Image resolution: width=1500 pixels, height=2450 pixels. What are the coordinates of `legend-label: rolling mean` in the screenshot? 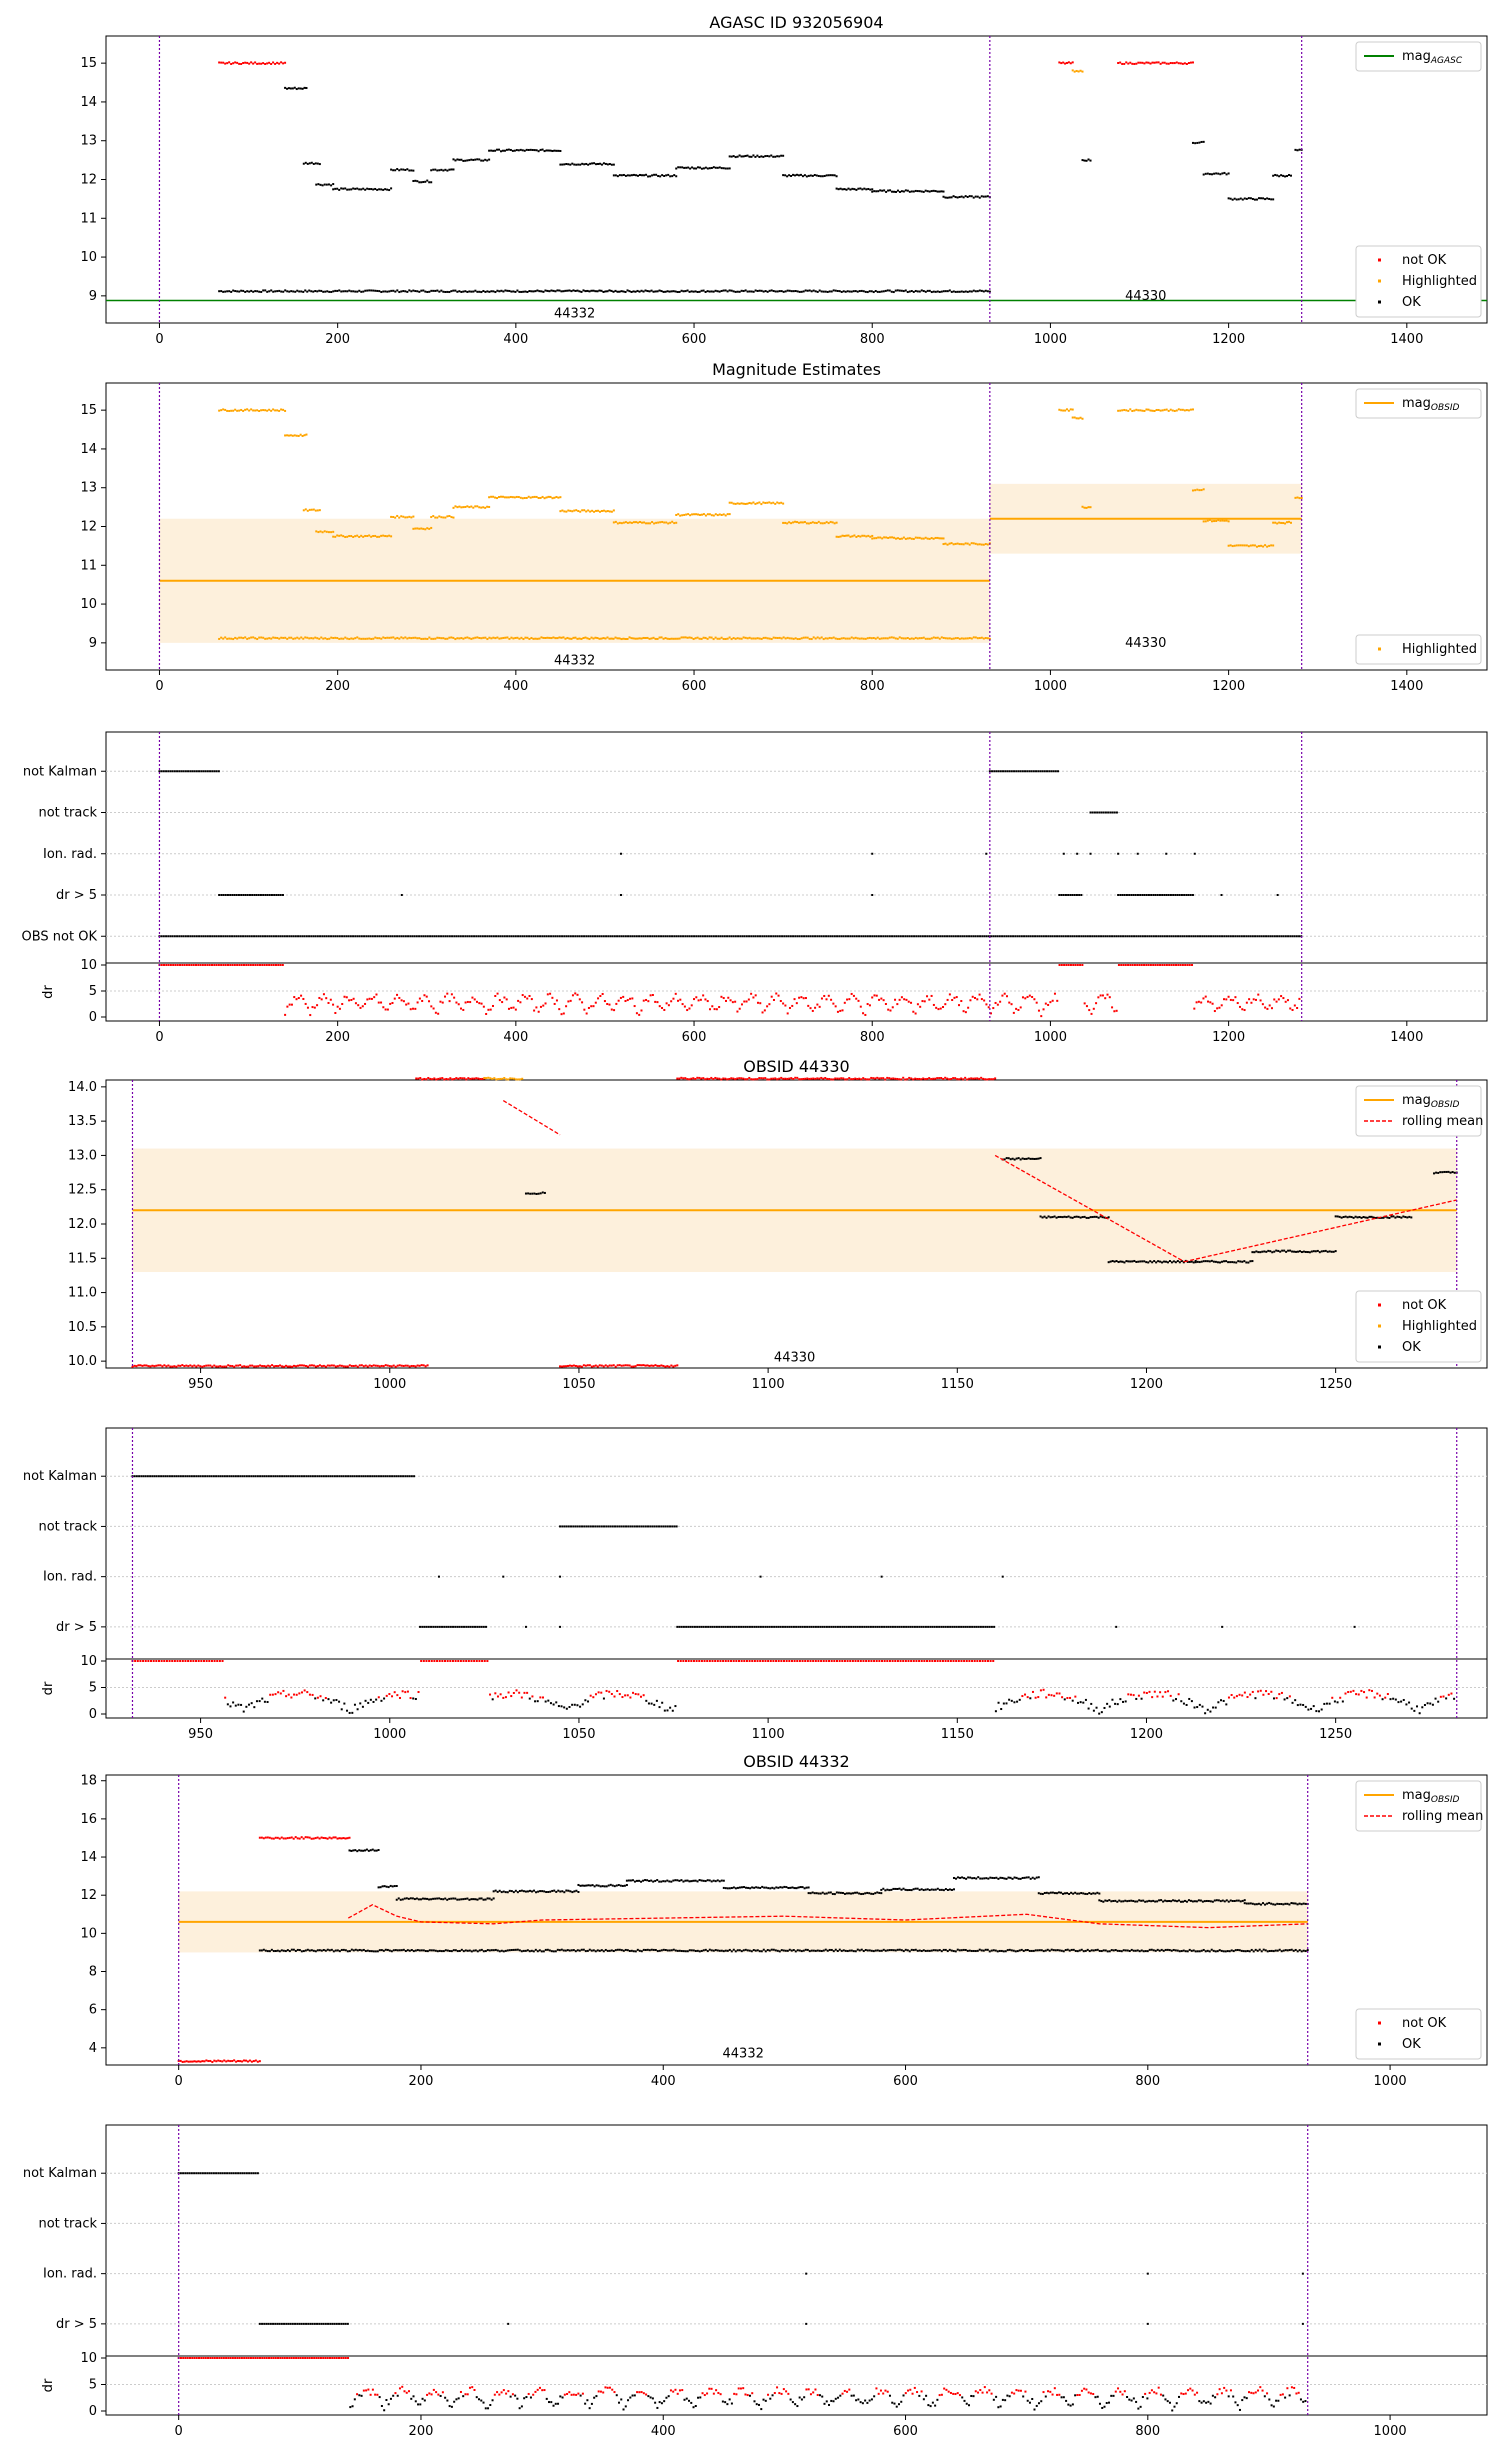 It's located at (1442, 1121).